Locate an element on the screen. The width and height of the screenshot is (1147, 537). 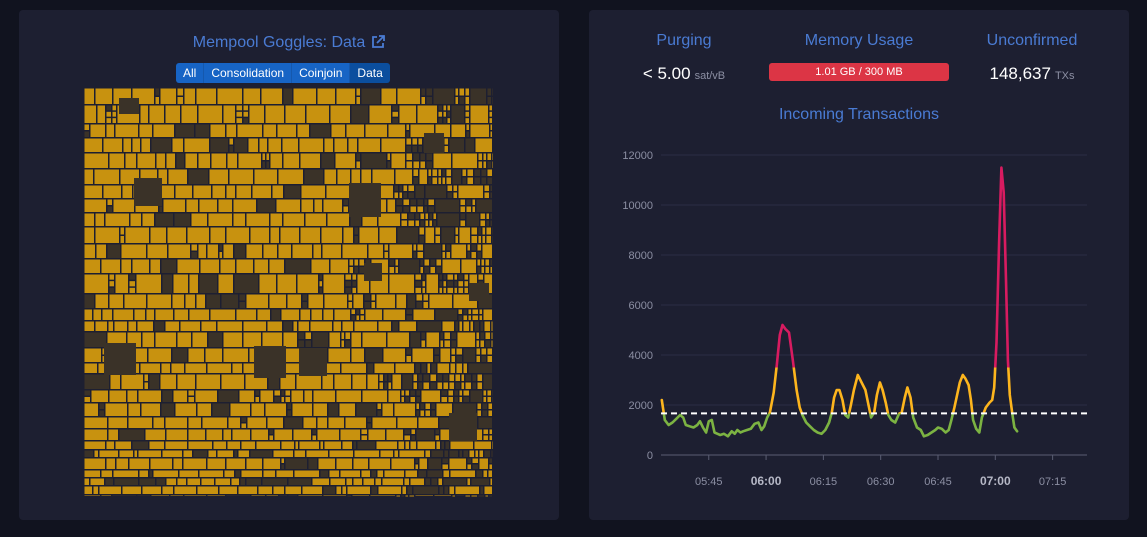
filter-consolidation-button: Consolidation is located at coordinates (248, 73).